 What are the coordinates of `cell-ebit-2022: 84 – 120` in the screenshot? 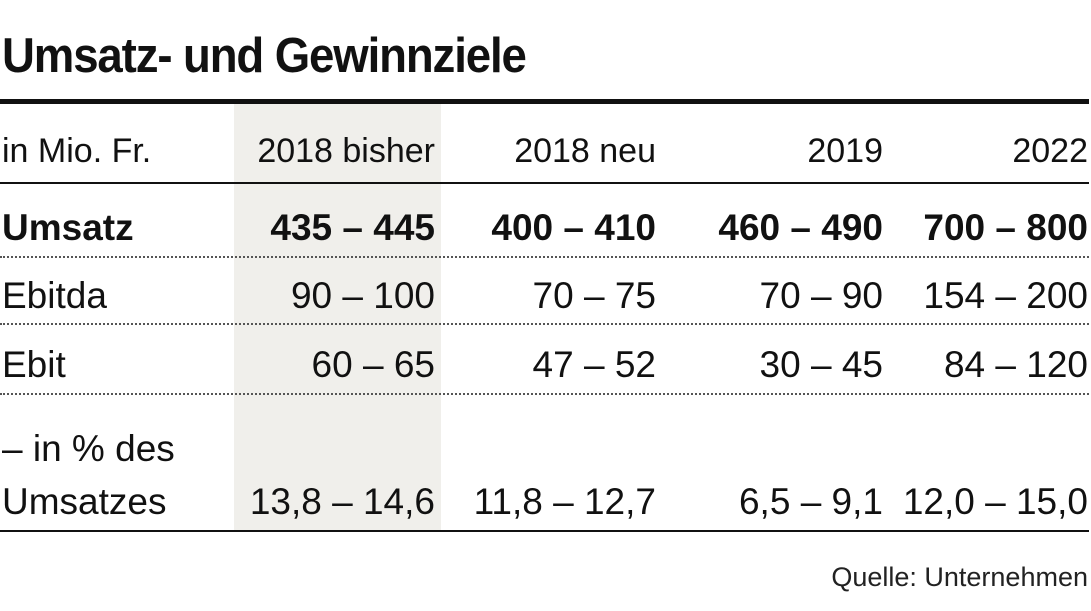 It's located at (1015, 364).